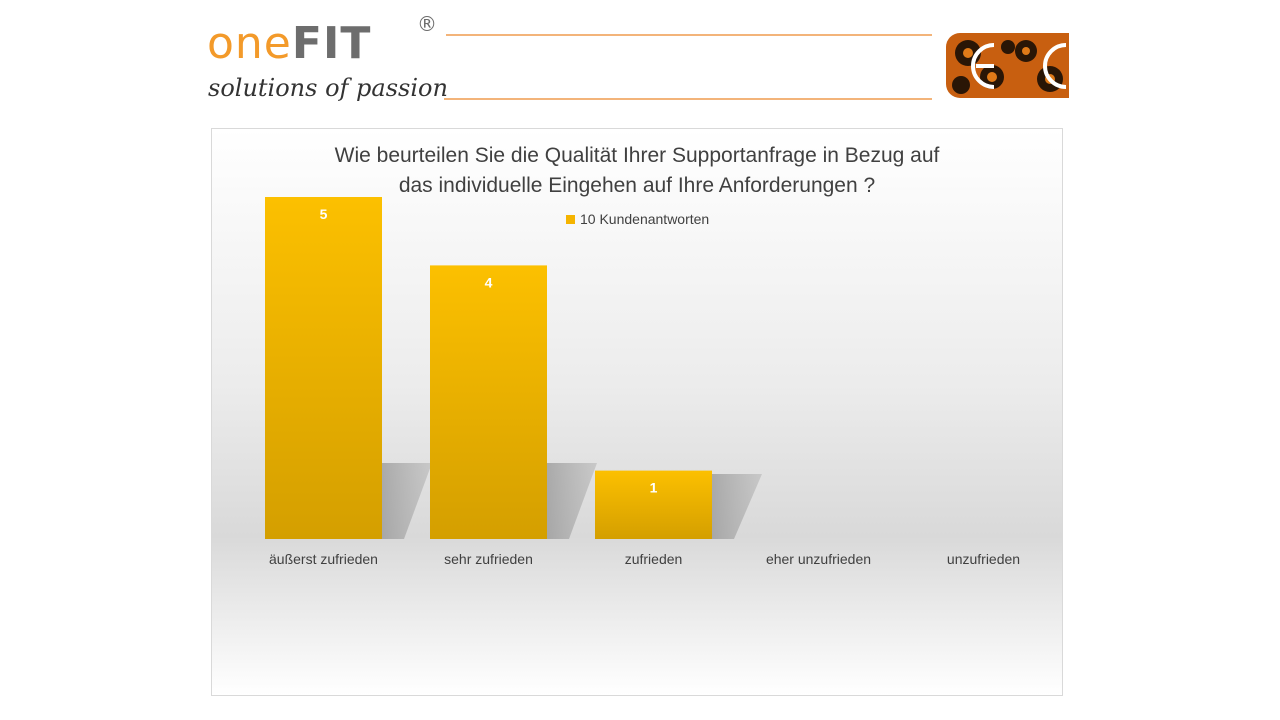  What do you see at coordinates (645, 219) in the screenshot?
I see `legend-label: 10 Kundenantworten` at bounding box center [645, 219].